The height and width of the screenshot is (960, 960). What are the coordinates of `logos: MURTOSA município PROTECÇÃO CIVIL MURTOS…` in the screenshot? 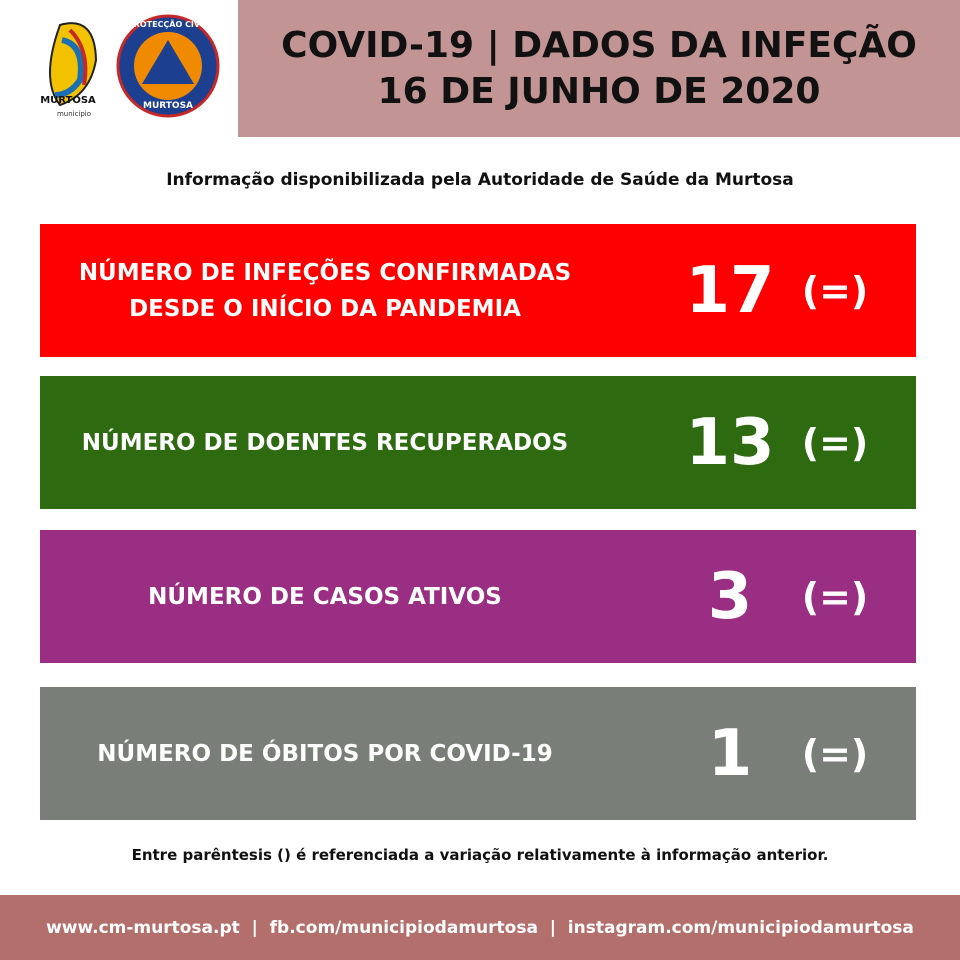 It's located at (130, 66).